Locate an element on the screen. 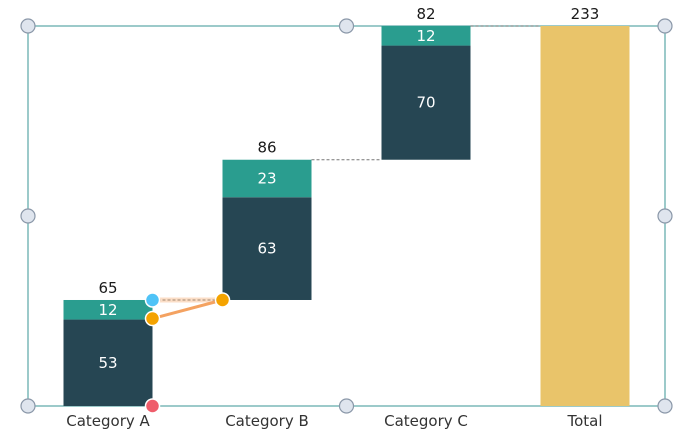 The width and height of the screenshot is (688, 447). x-tick-label: Category B is located at coordinates (267, 421).